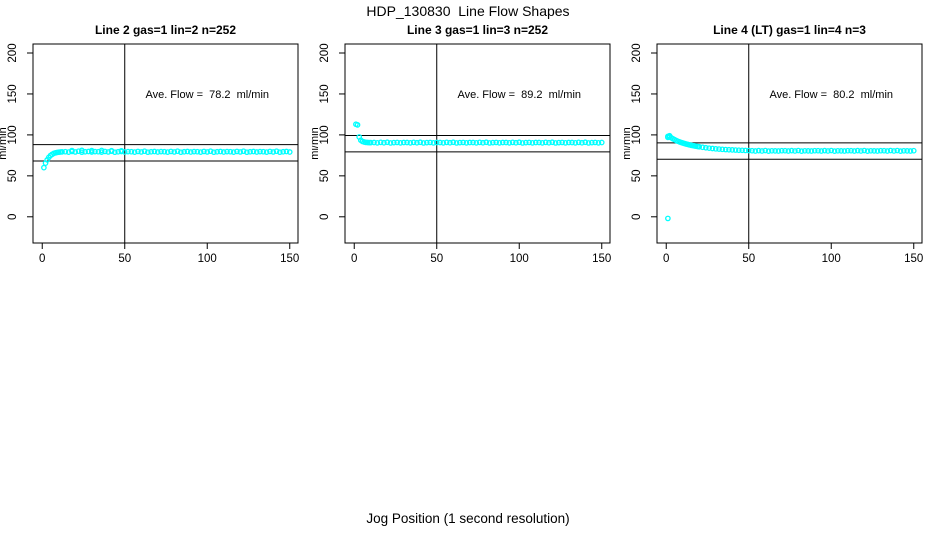  I want to click on x-tick-label: 50, so click(436, 259).